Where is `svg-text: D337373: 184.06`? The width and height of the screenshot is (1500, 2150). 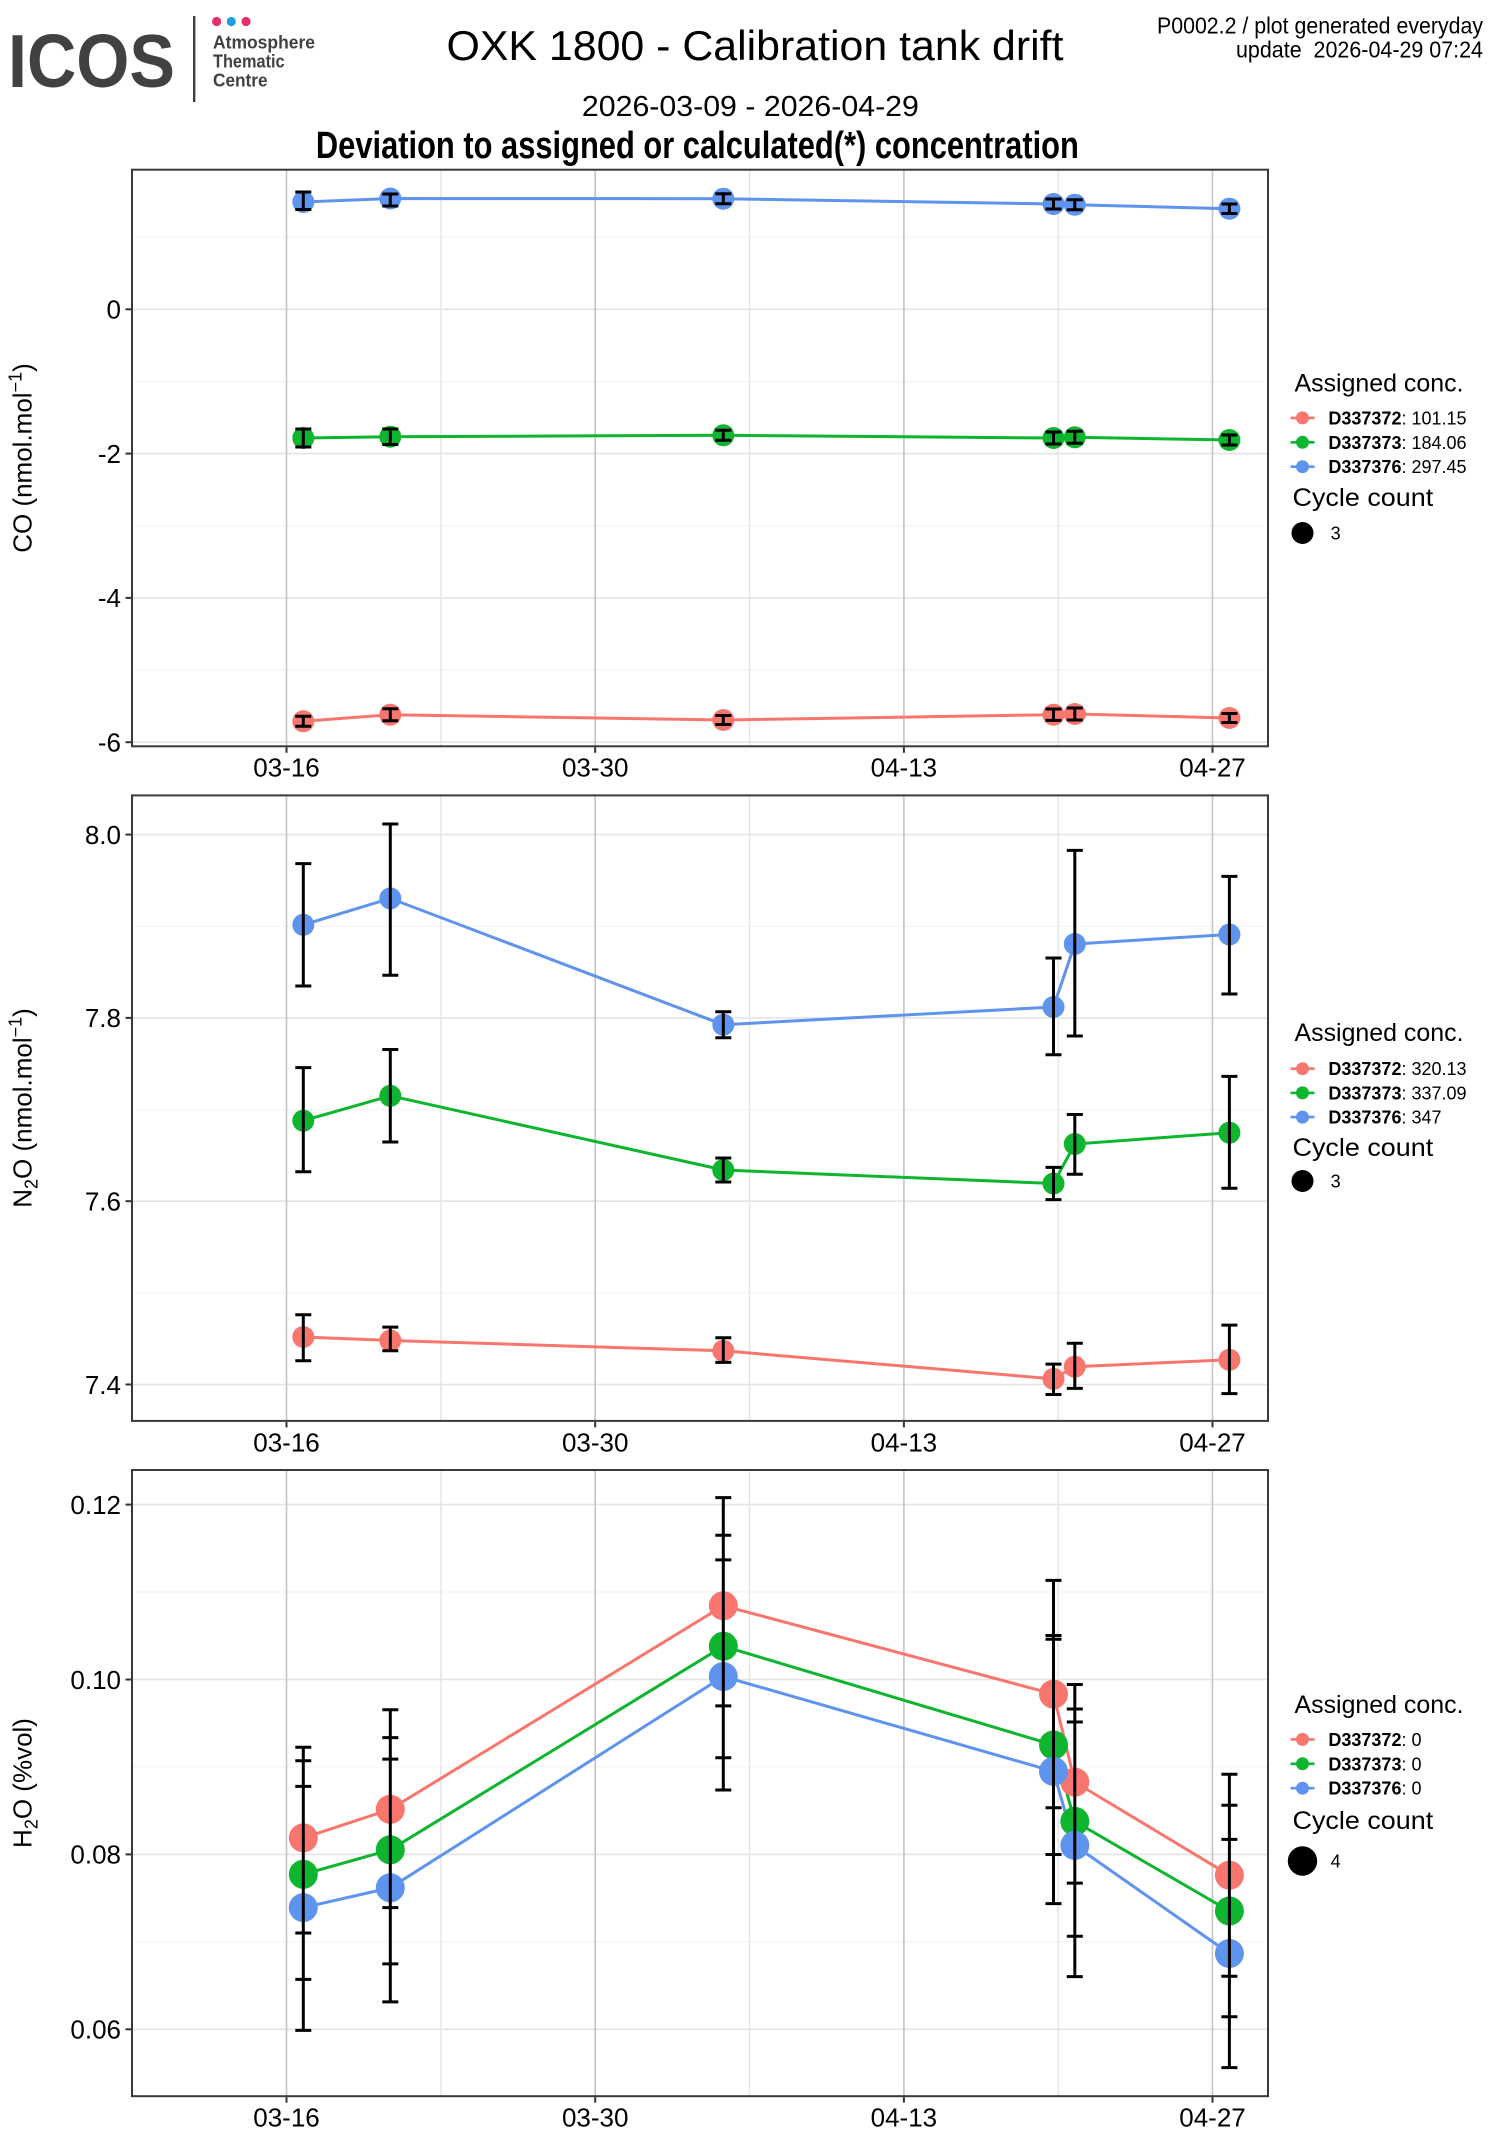
svg-text: D337373: 184.06 is located at coordinates (1397, 443).